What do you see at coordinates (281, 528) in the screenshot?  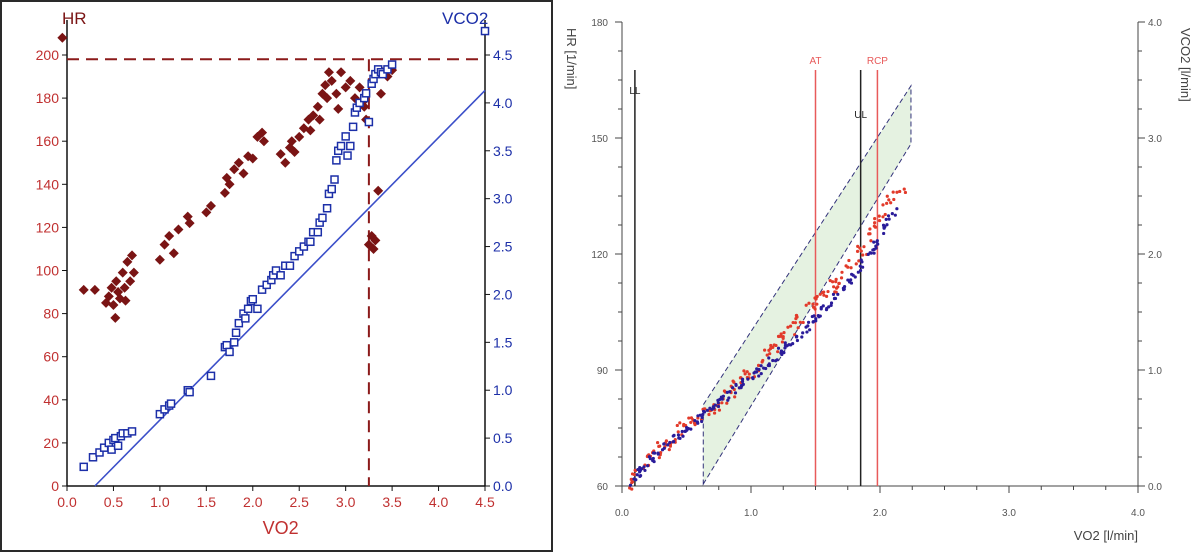 I see `x-axis-title: VO2` at bounding box center [281, 528].